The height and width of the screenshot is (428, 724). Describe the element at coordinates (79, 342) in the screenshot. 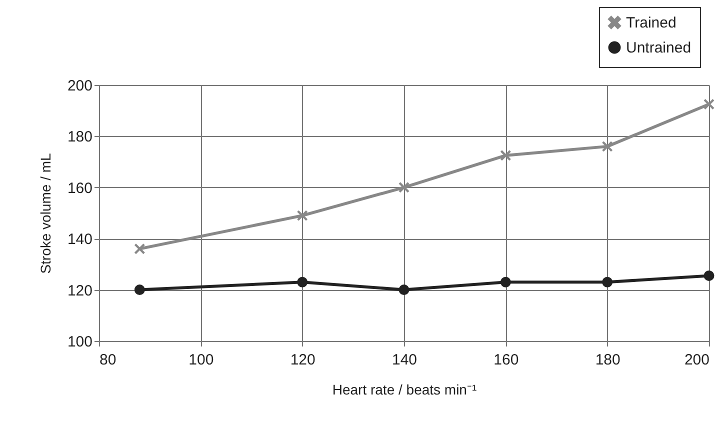

I see `y-tick-label: 100` at that location.